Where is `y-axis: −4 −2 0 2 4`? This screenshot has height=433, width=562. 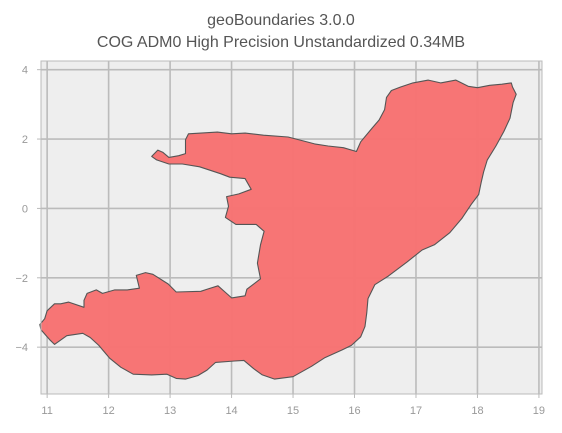 y-axis: −4 −2 0 2 4 is located at coordinates (28, 209).